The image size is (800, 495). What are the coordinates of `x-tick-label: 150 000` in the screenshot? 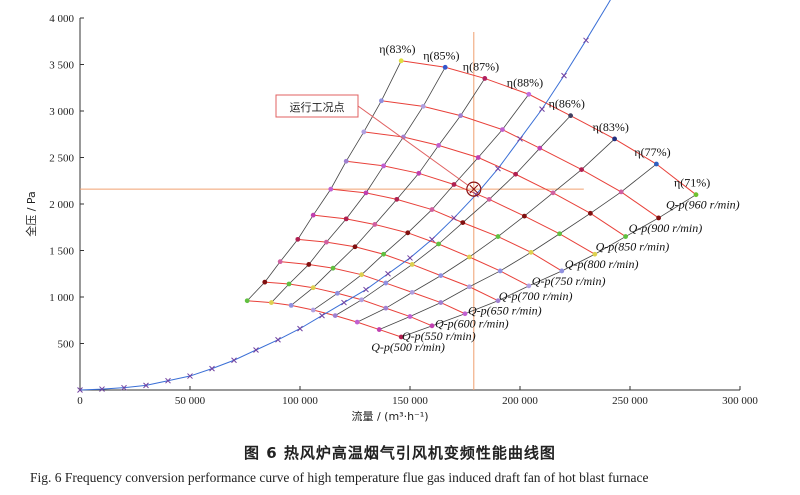 It's located at (410, 401).